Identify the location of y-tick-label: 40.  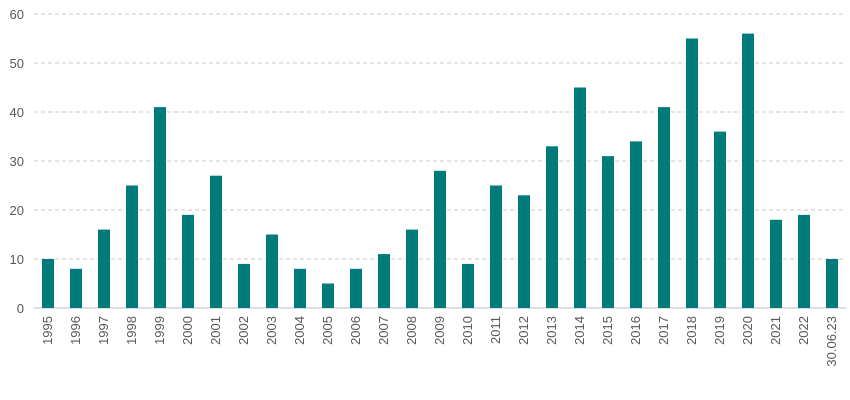
(17, 112).